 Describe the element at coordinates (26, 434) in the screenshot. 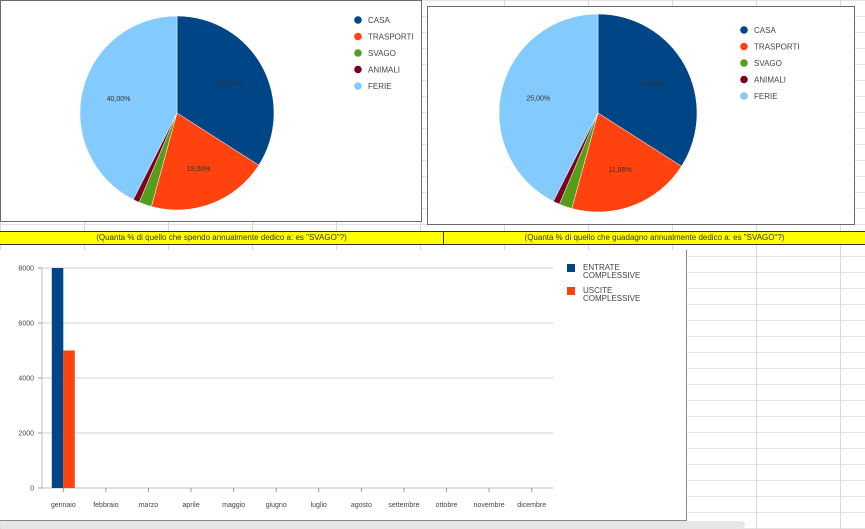

I see `y-tick-label: 2000` at that location.